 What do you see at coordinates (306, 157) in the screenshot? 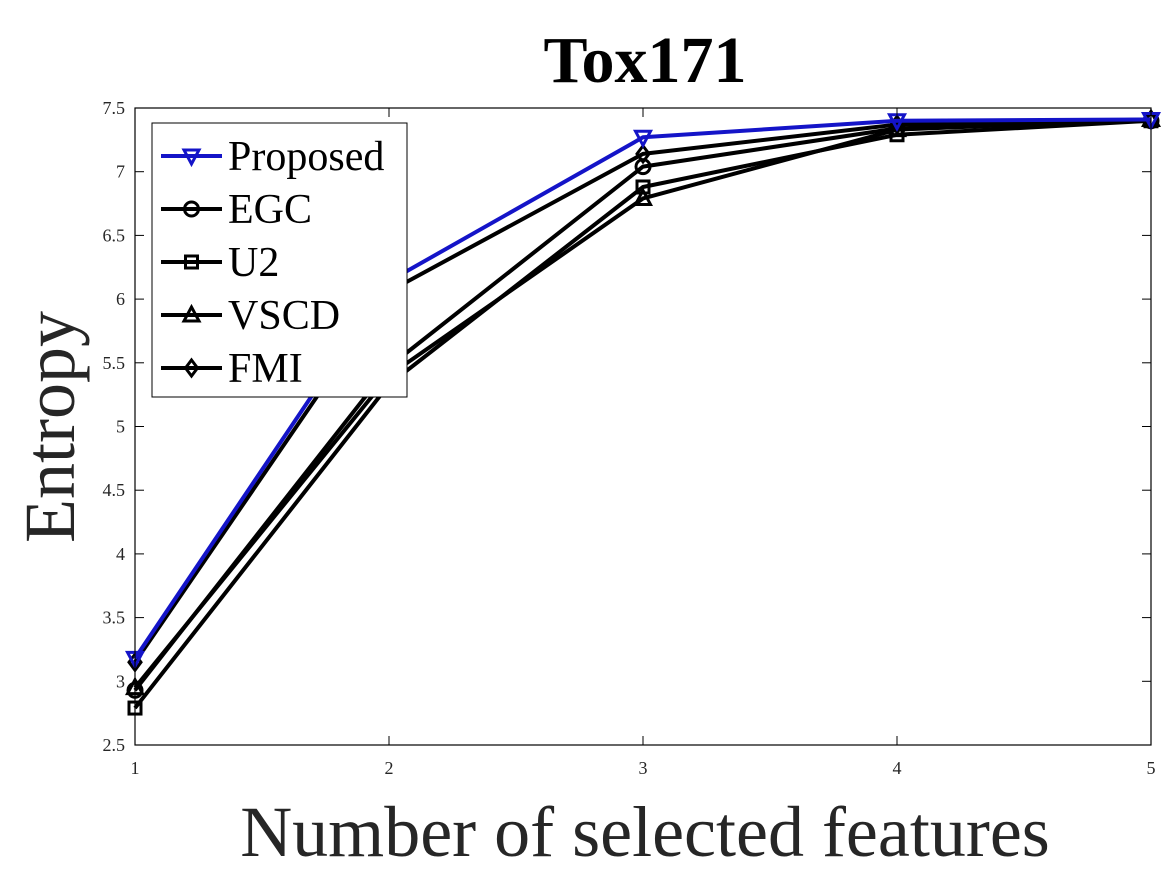
I see `legend-label-proposed: Proposed` at bounding box center [306, 157].